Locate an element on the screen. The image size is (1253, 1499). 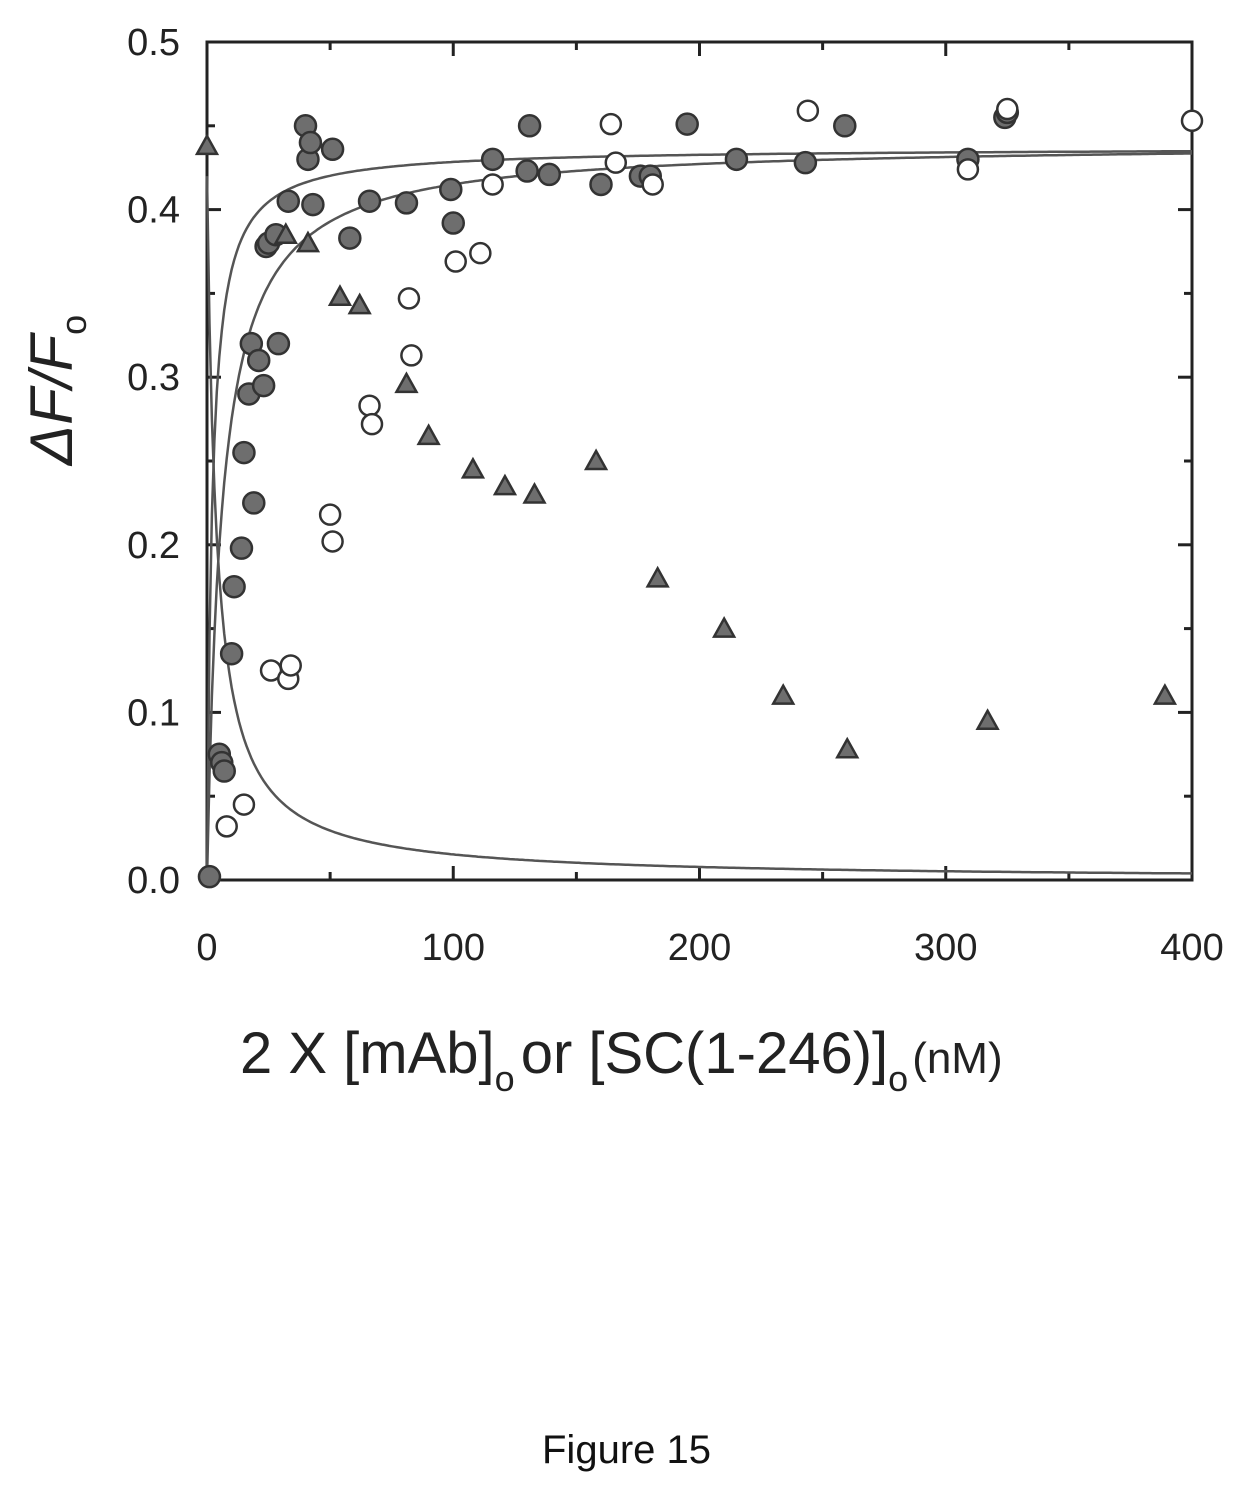
x-axis-title-sub2: o is located at coordinates (898, 1078).